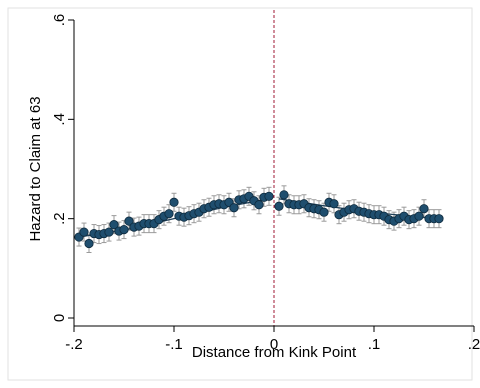 This screenshot has width=480, height=388. What do you see at coordinates (174, 344) in the screenshot?
I see `x-tick-label: -.1` at bounding box center [174, 344].